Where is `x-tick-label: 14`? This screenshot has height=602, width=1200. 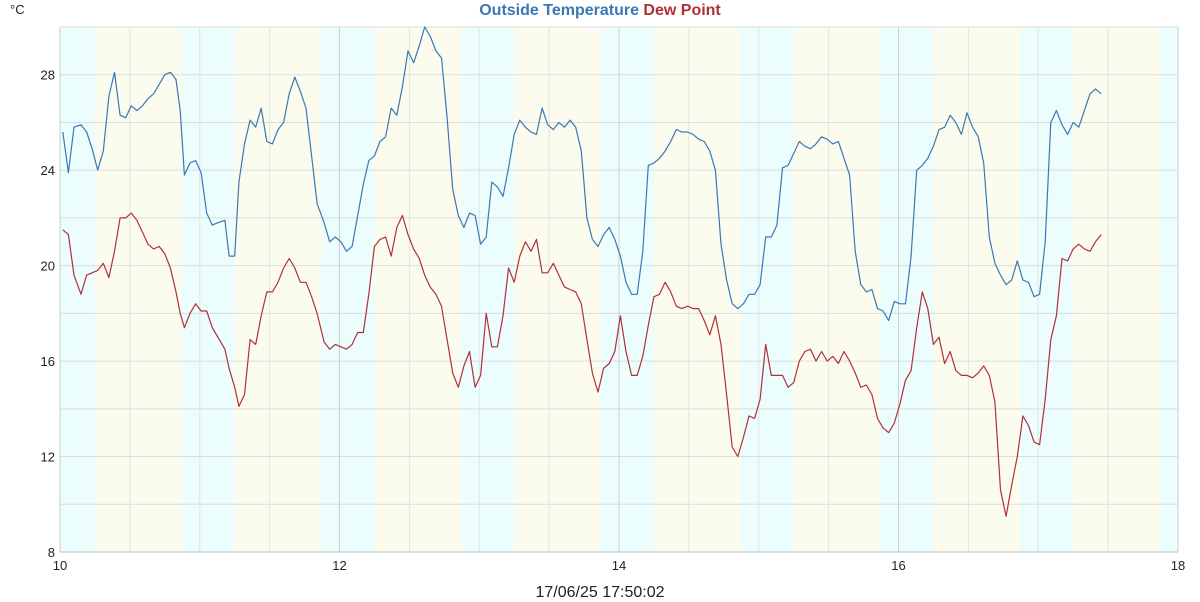
x-tick-label: 14 is located at coordinates (619, 565).